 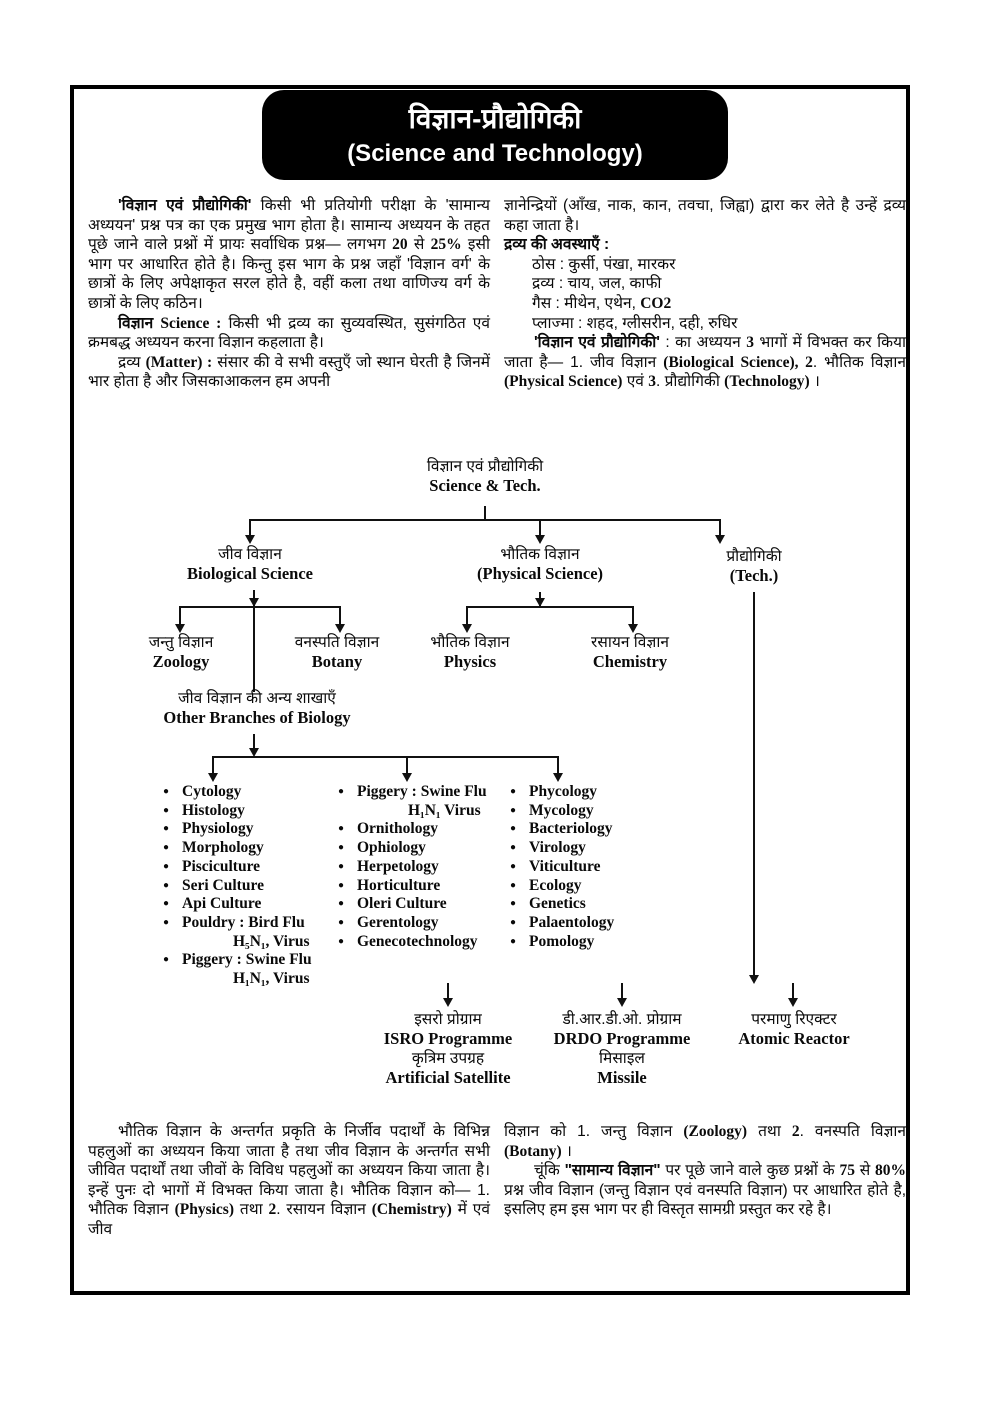 What do you see at coordinates (548, 904) in the screenshot?
I see `biology-branch-item: ● Genetics` at bounding box center [548, 904].